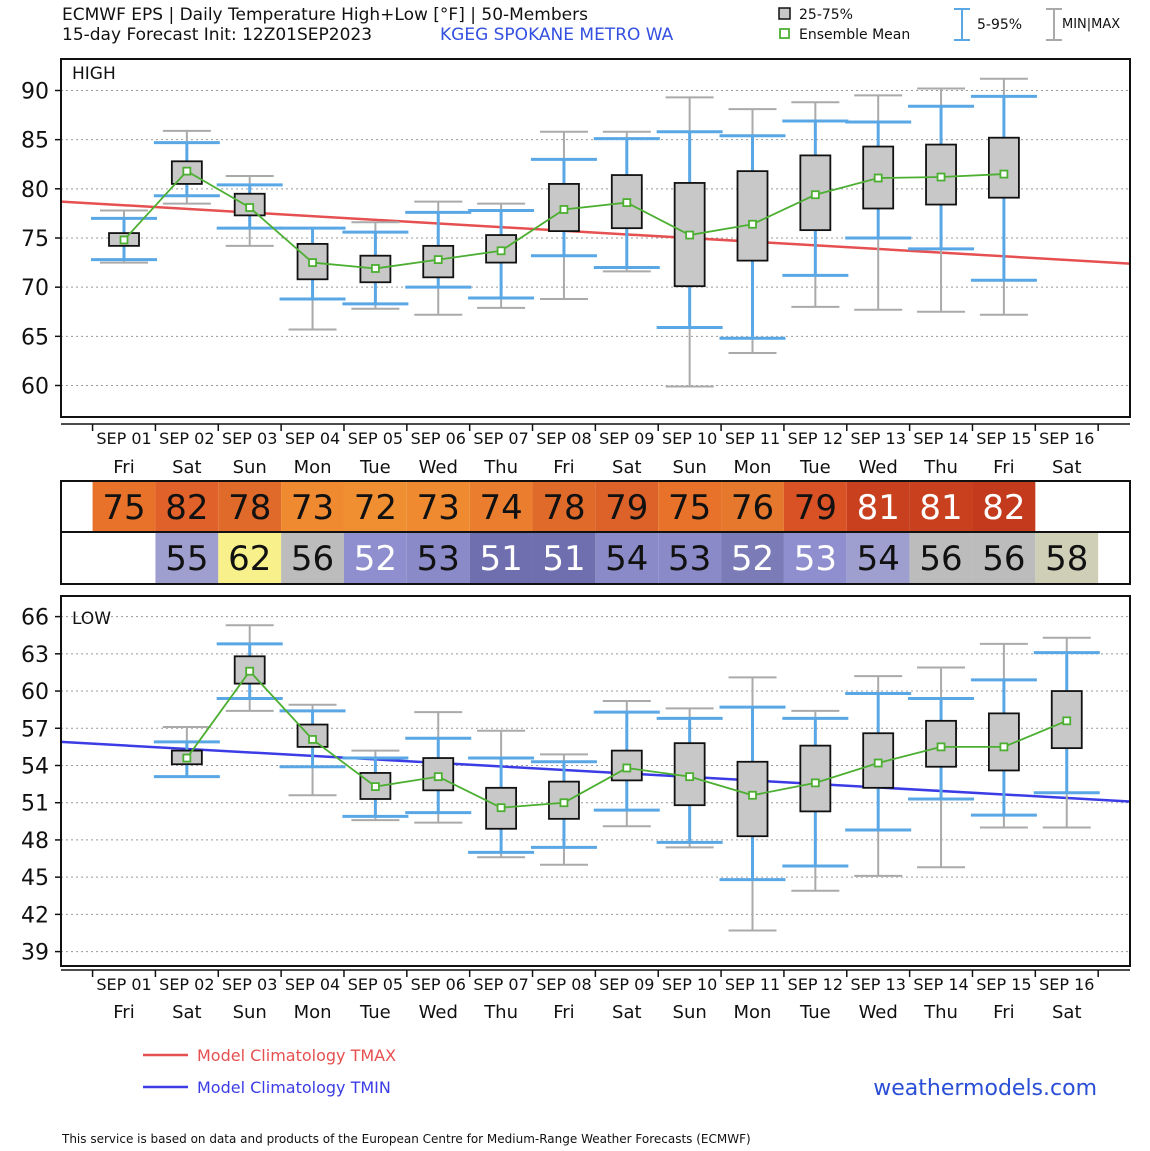 The width and height of the screenshot is (1150, 1151). Describe the element at coordinates (249, 438) in the screenshot. I see `high-date-label: SEP 03` at that location.